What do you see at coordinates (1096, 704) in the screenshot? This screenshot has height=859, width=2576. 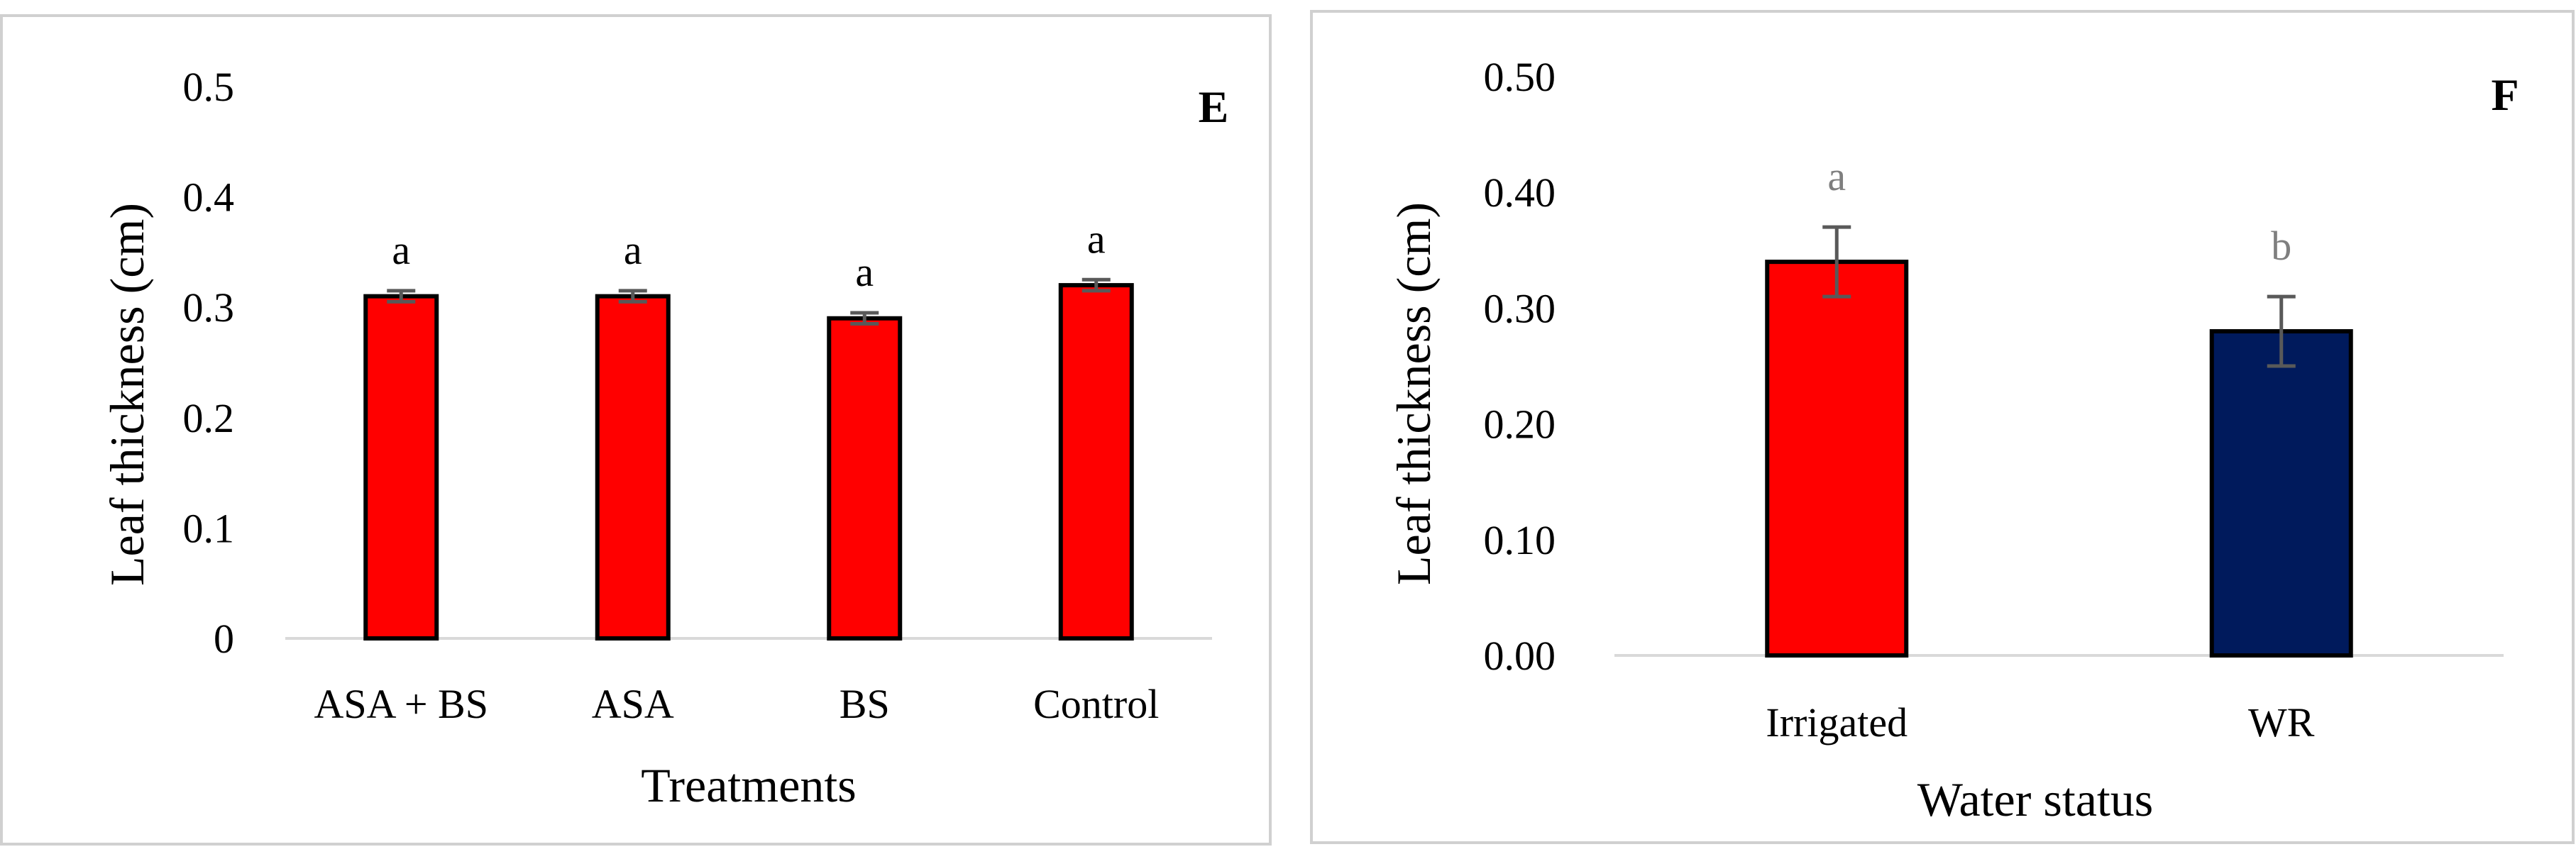 I see `panel-e-x-tick-label: Control` at bounding box center [1096, 704].